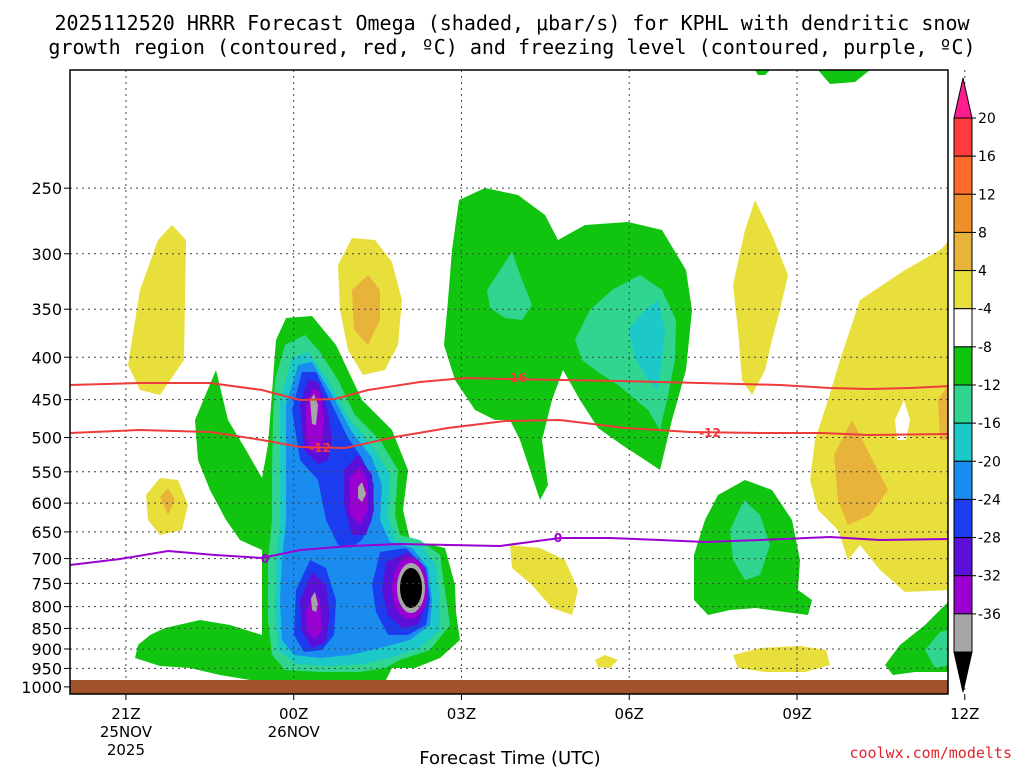 This screenshot has height=768, width=1024. I want to click on y-tick-label: 650, so click(46, 532).